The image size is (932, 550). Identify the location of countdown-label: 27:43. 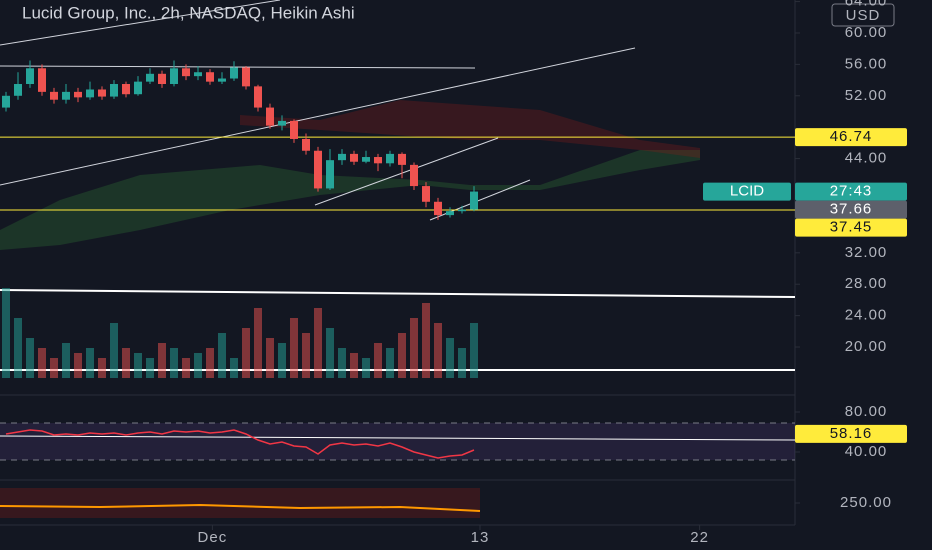
(851, 191).